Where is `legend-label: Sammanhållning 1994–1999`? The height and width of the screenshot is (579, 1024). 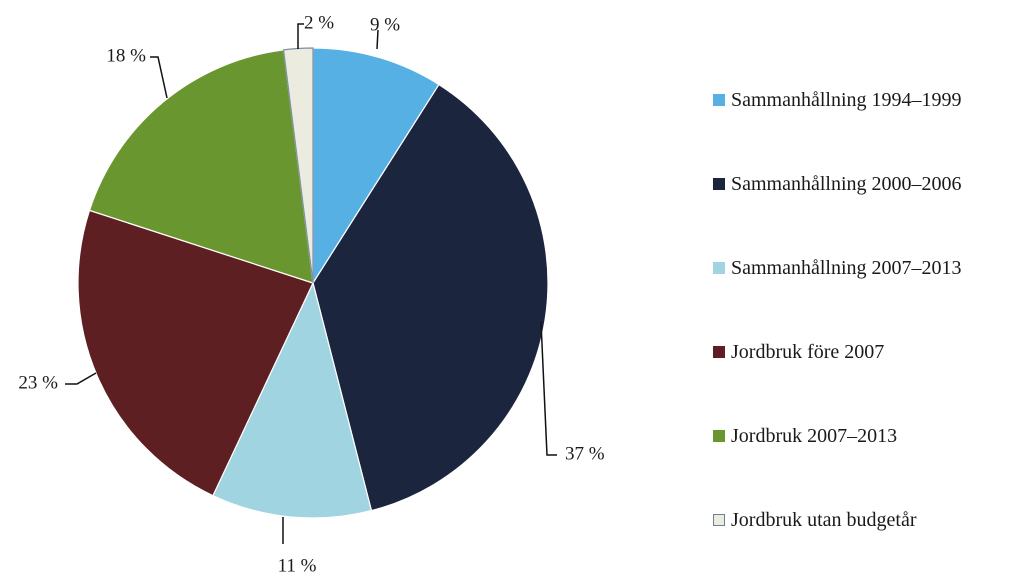
legend-label: Sammanhållning 1994–1999 is located at coordinates (846, 99).